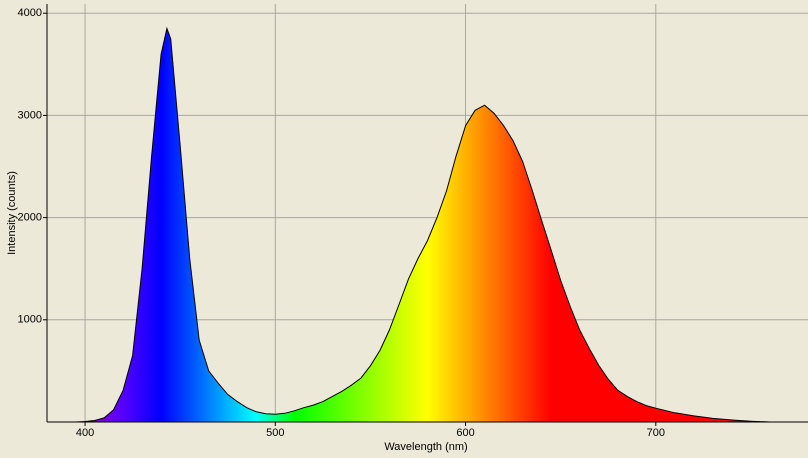 This screenshot has width=808, height=458. Describe the element at coordinates (425, 447) in the screenshot. I see `x-axis-label: Wavelength (nm)` at that location.